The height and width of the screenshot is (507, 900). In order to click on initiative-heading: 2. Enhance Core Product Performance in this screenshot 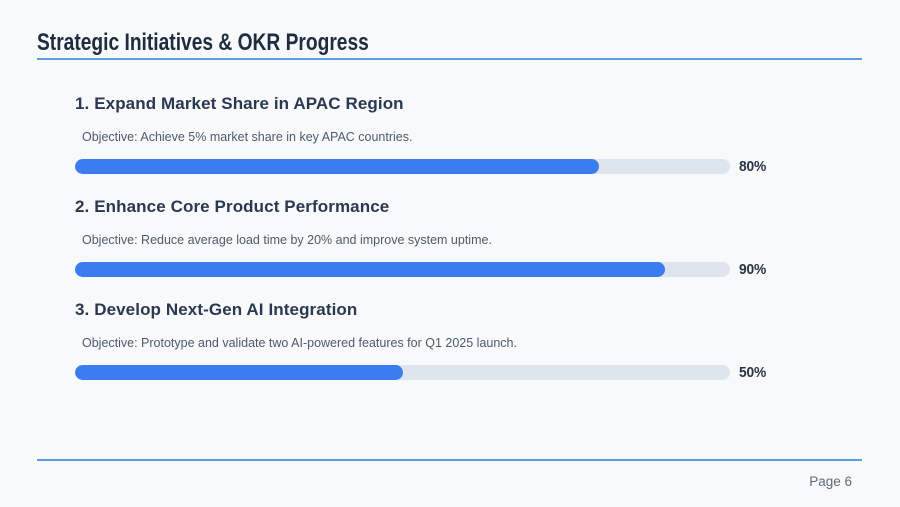, I will do `click(232, 206)`.